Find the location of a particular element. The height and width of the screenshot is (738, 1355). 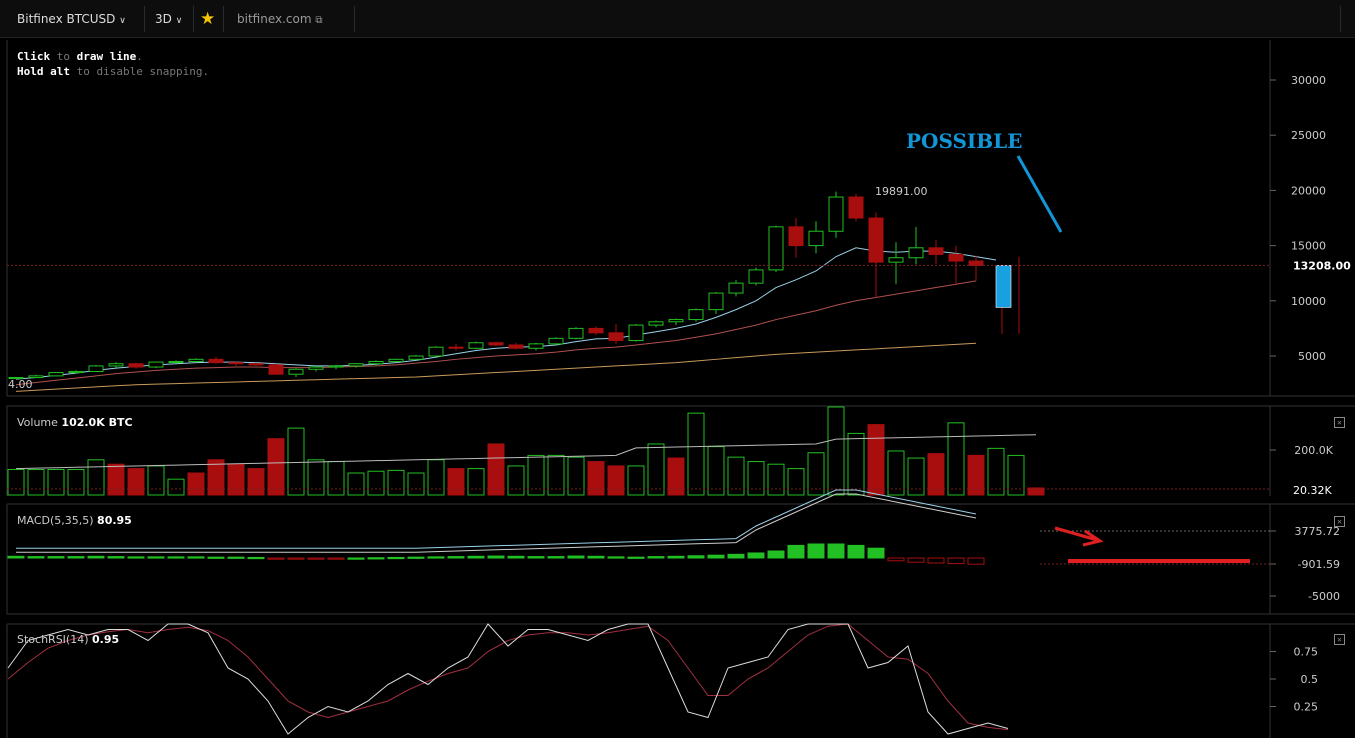

left-price-label: 4.00 is located at coordinates (20, 384).